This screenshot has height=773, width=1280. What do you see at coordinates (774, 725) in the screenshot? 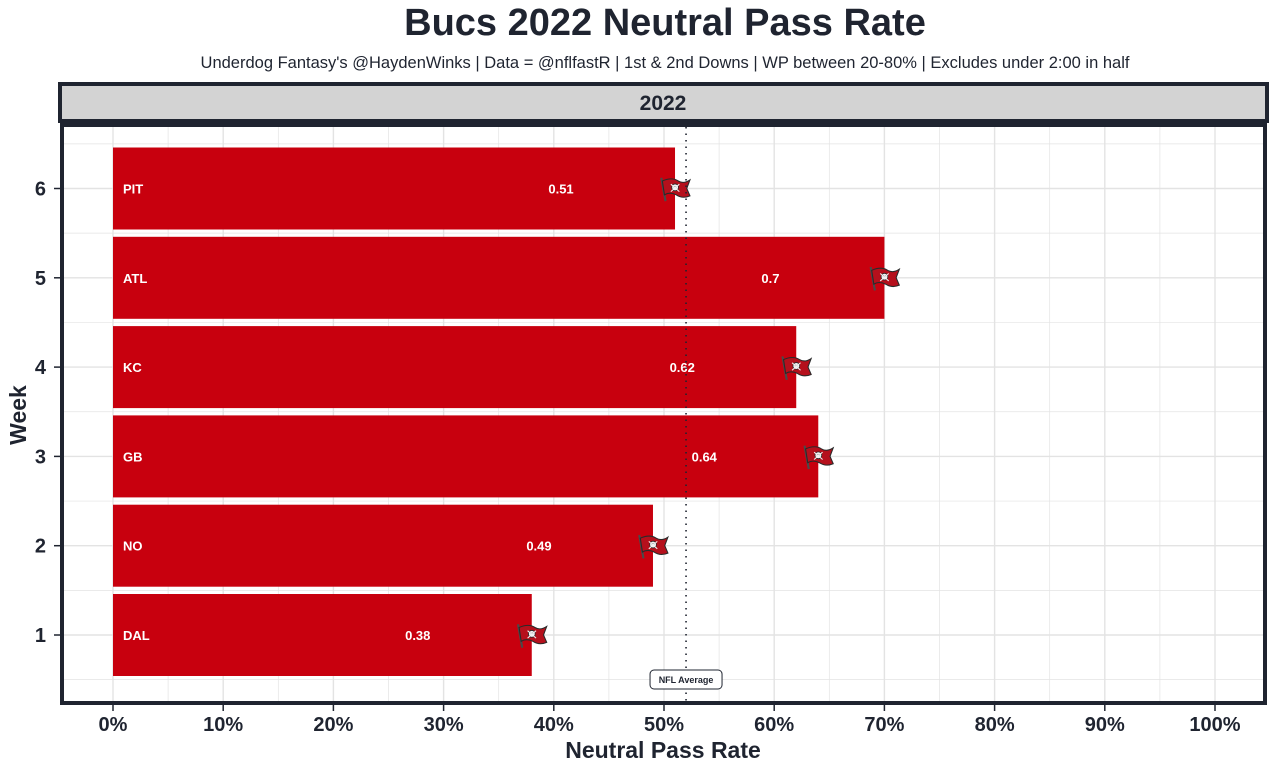
I see `x-tick-label: 60%` at bounding box center [774, 725].